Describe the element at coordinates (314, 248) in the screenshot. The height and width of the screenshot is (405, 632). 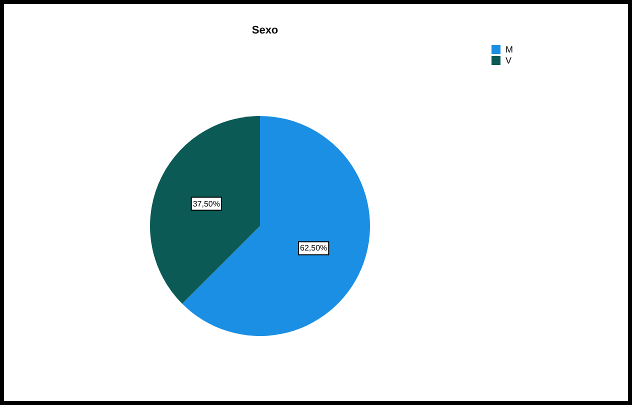
I see `data-label: 62,50%` at that location.